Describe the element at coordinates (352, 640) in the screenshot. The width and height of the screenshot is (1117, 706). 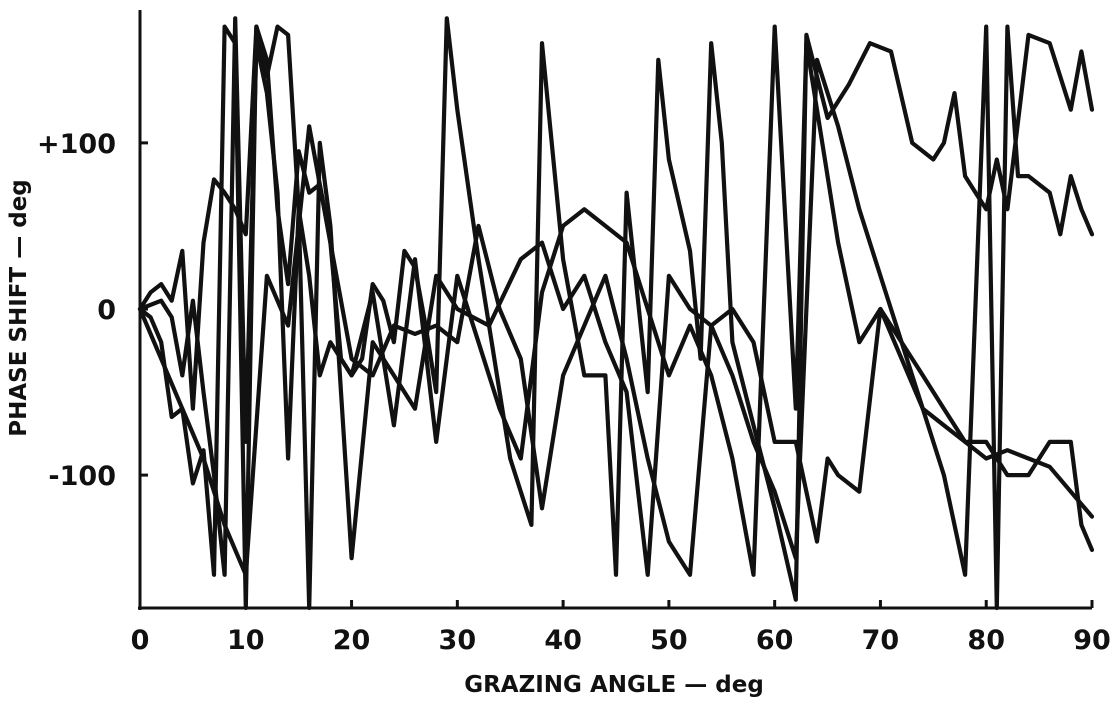
I see `x-tick-label: 20` at that location.